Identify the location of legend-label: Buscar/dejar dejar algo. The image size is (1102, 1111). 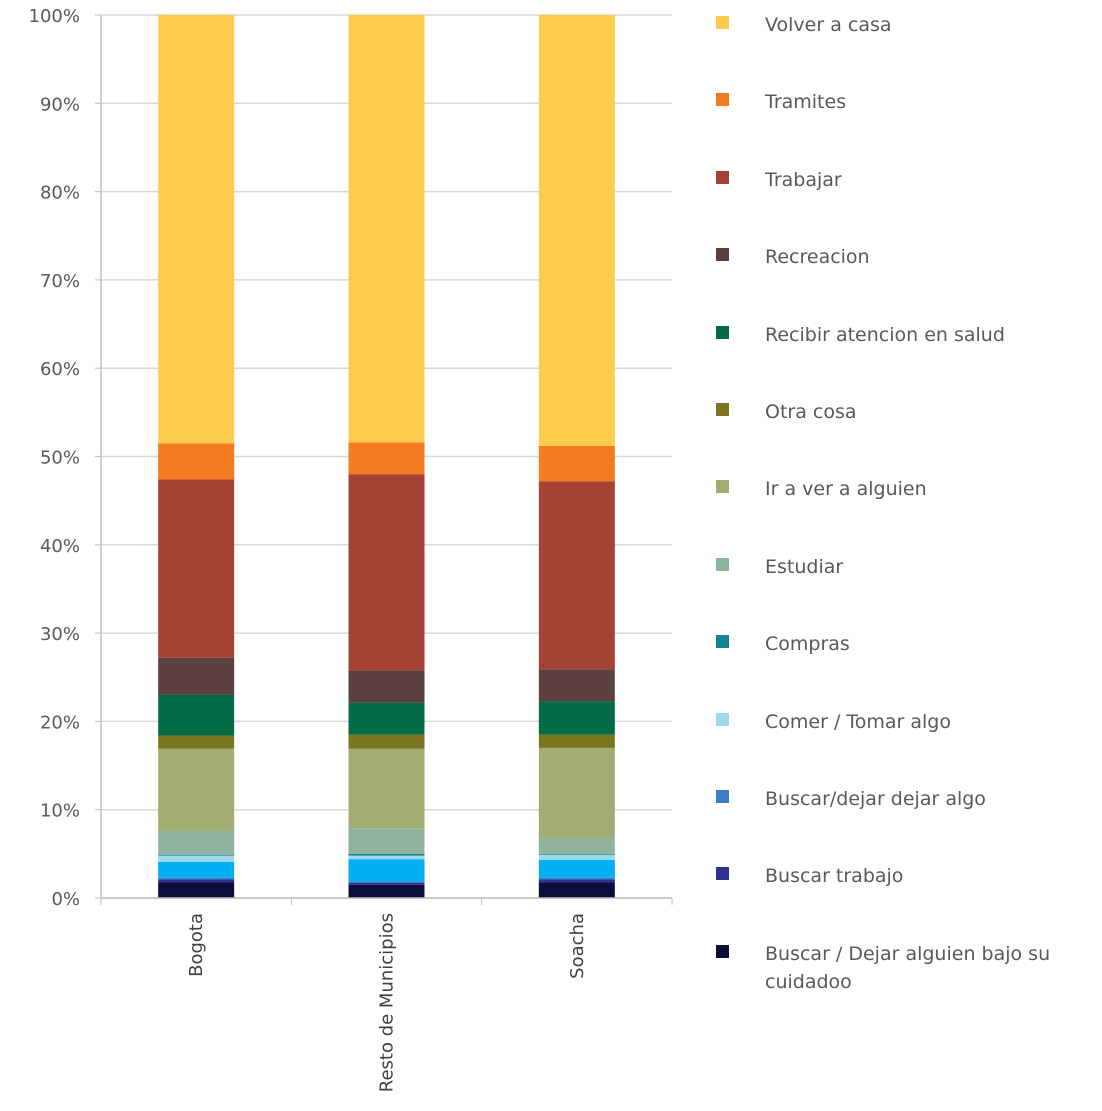
(875, 799).